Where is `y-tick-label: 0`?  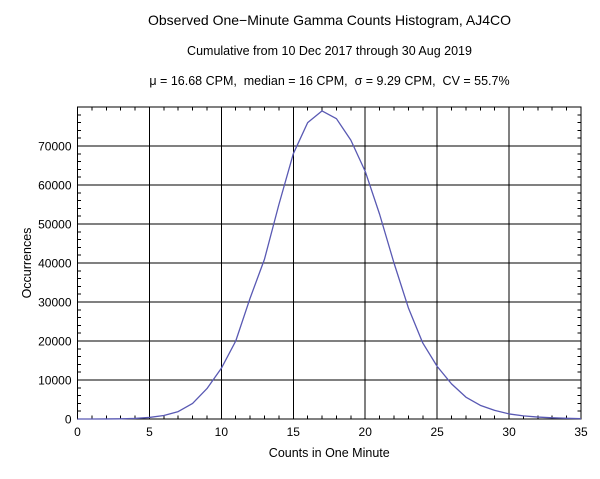 y-tick-label: 0 is located at coordinates (68, 420).